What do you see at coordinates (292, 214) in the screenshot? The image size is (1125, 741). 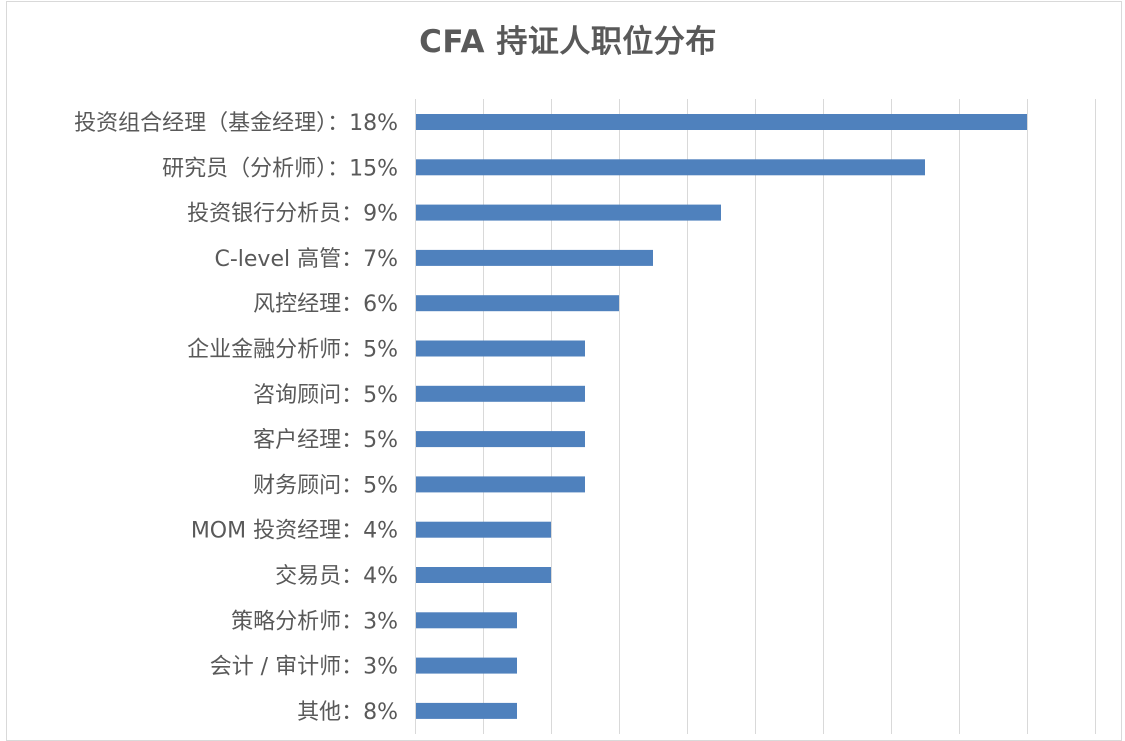 I see `category-label: 投资银行分析员：9%` at bounding box center [292, 214].